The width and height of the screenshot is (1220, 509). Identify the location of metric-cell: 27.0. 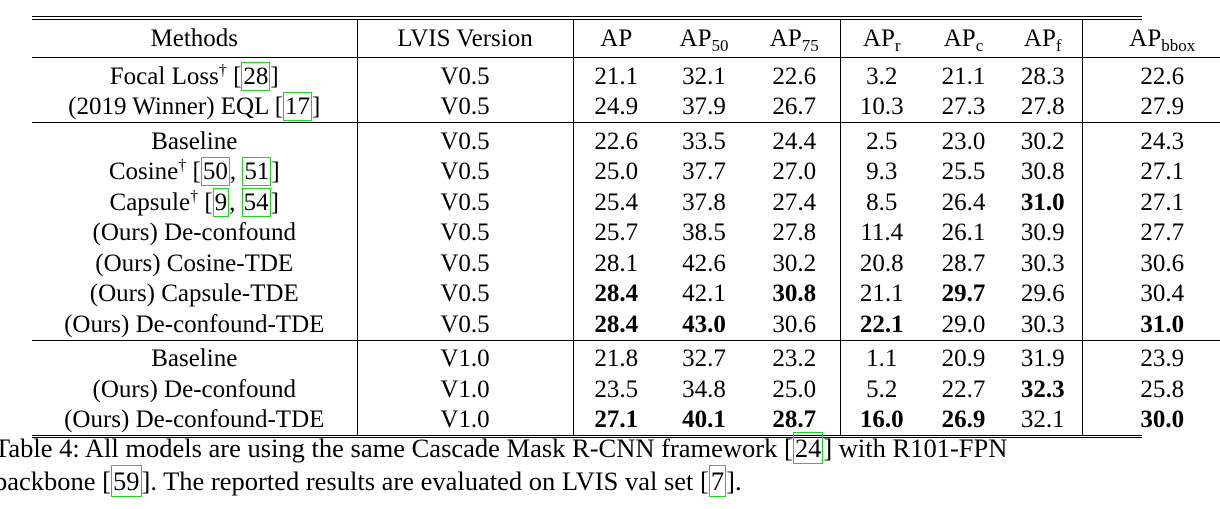
(795, 171).